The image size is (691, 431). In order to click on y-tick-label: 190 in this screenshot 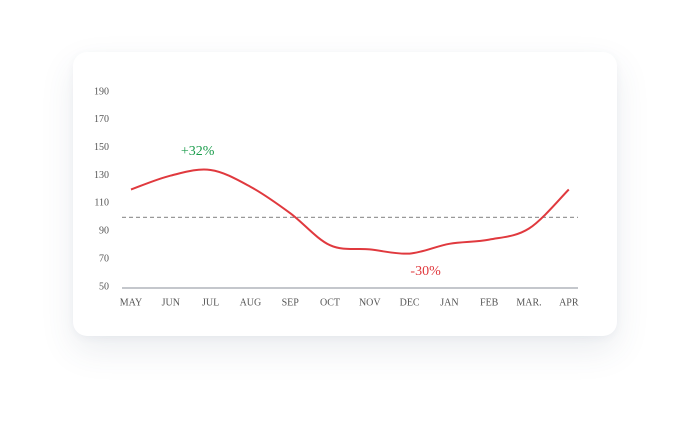, I will do `click(101, 91)`.